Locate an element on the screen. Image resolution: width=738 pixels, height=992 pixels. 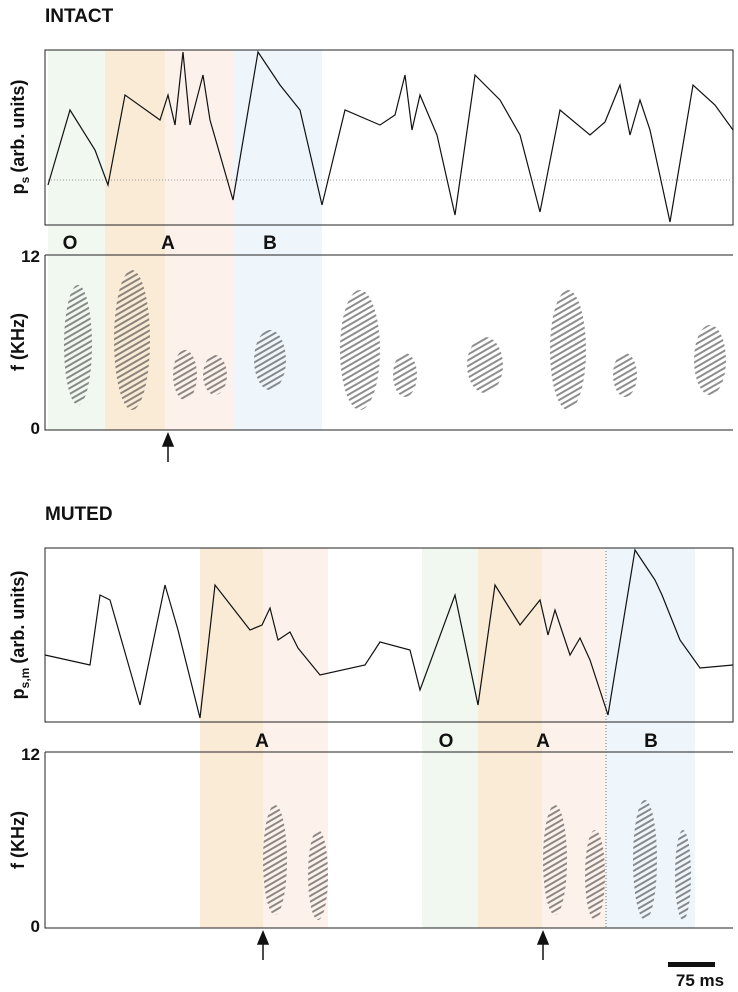
panel-title: INTACT is located at coordinates (79, 16).